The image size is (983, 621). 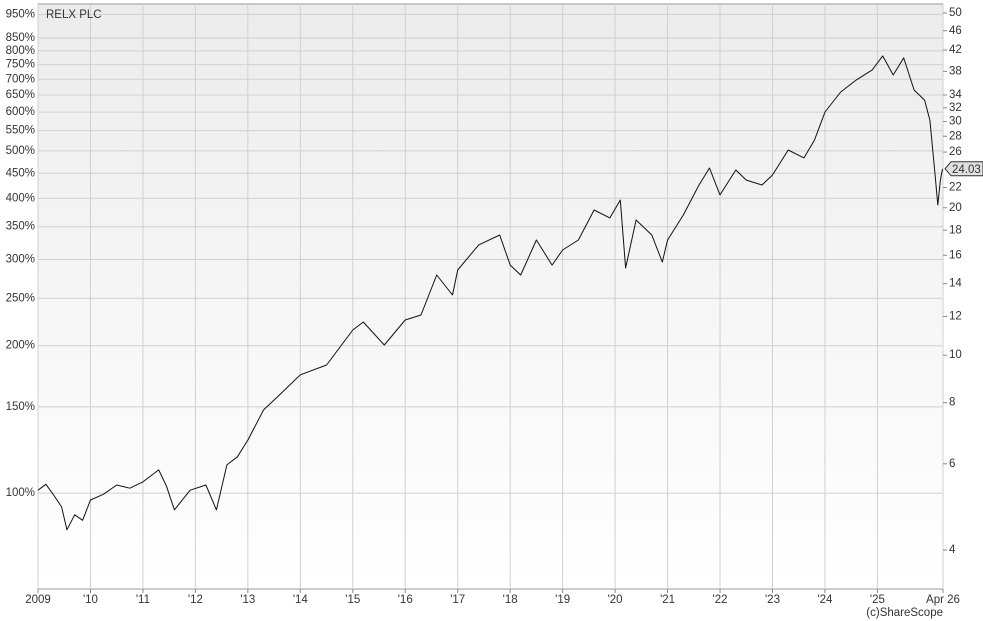 What do you see at coordinates (955, 208) in the screenshot?
I see `y2-tick-label: 20` at bounding box center [955, 208].